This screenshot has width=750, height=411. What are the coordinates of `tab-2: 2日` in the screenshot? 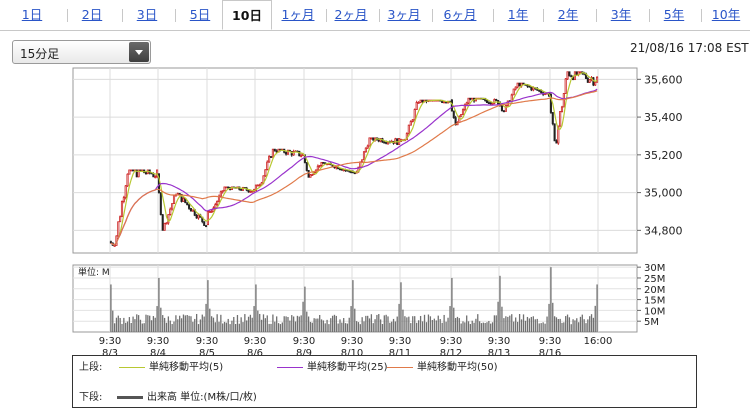 It's located at (92, 15).